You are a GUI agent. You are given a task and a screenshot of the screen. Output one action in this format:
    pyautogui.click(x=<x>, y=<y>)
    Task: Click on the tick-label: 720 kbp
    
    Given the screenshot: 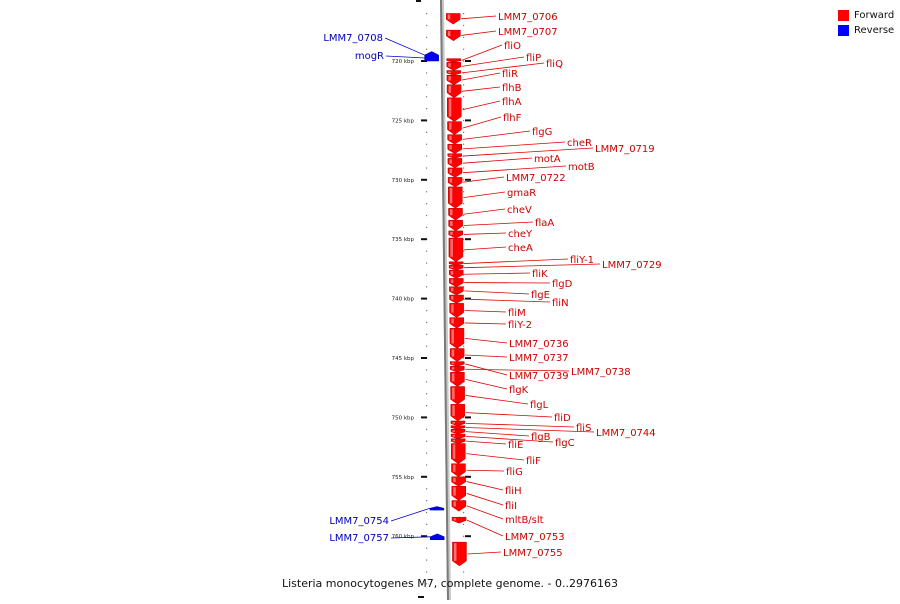 What is the action you would take?
    pyautogui.click(x=403, y=62)
    